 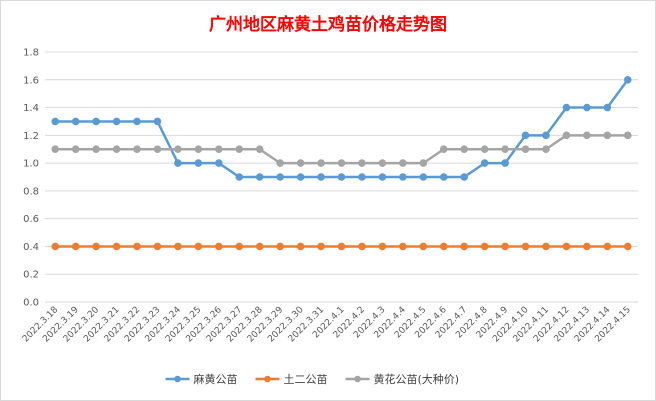 What do you see at coordinates (31, 53) in the screenshot?
I see `y-tick-label: 1.8` at bounding box center [31, 53].